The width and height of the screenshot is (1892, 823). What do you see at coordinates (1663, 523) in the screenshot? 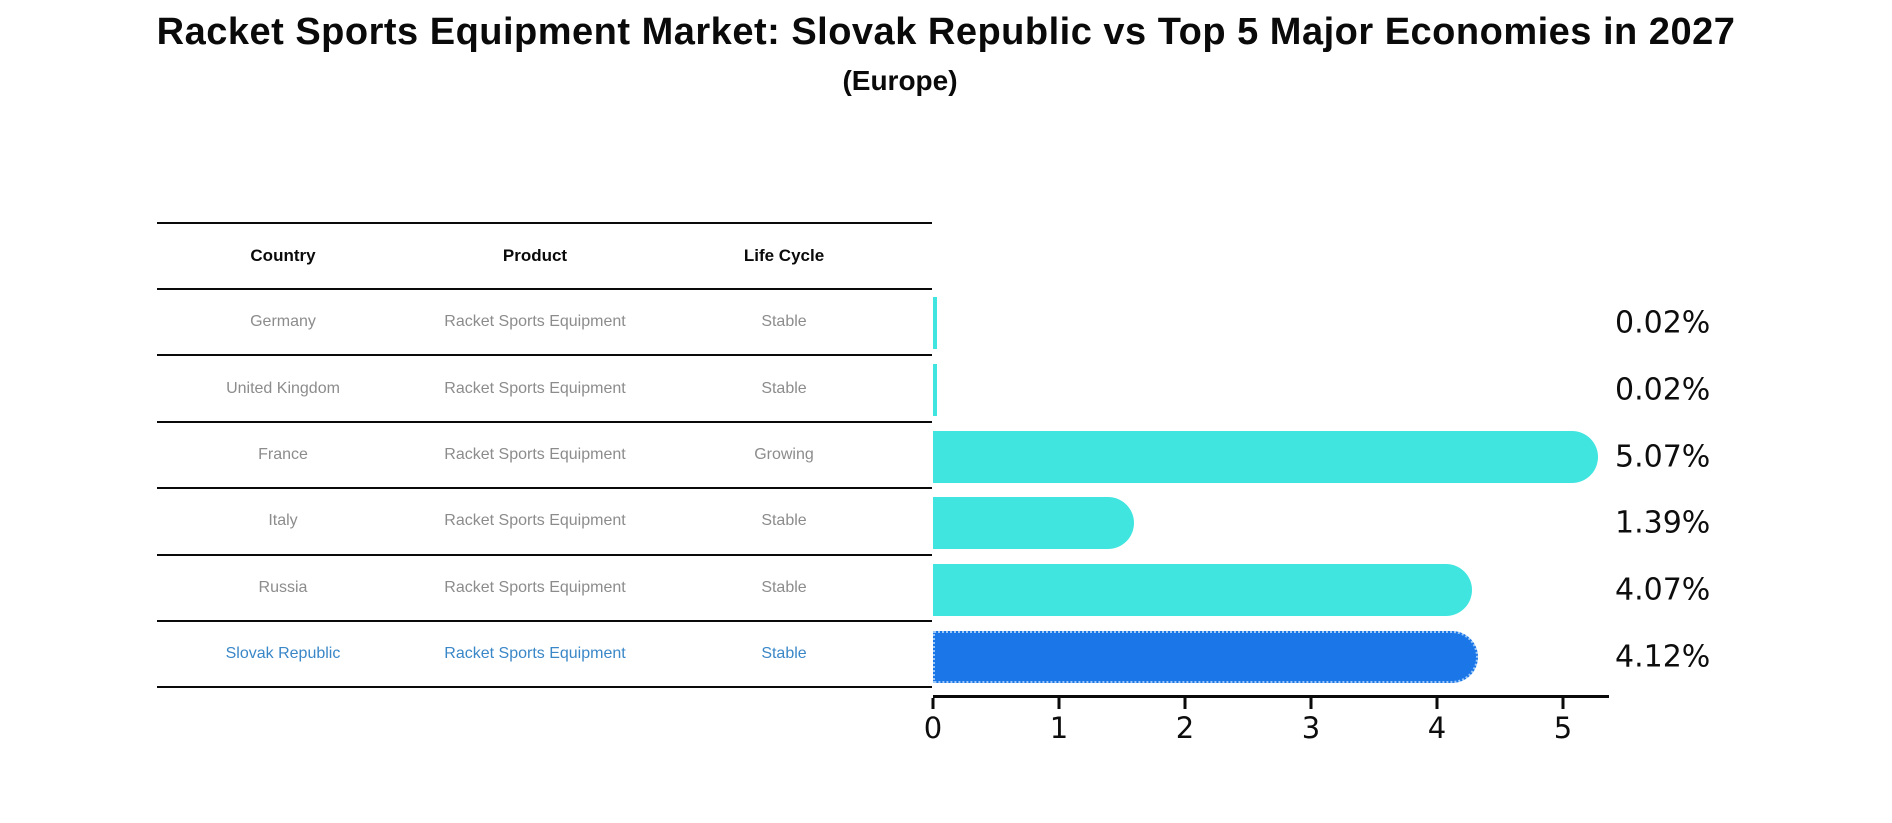
I see `bar-value-label: 1.39%` at bounding box center [1663, 523].